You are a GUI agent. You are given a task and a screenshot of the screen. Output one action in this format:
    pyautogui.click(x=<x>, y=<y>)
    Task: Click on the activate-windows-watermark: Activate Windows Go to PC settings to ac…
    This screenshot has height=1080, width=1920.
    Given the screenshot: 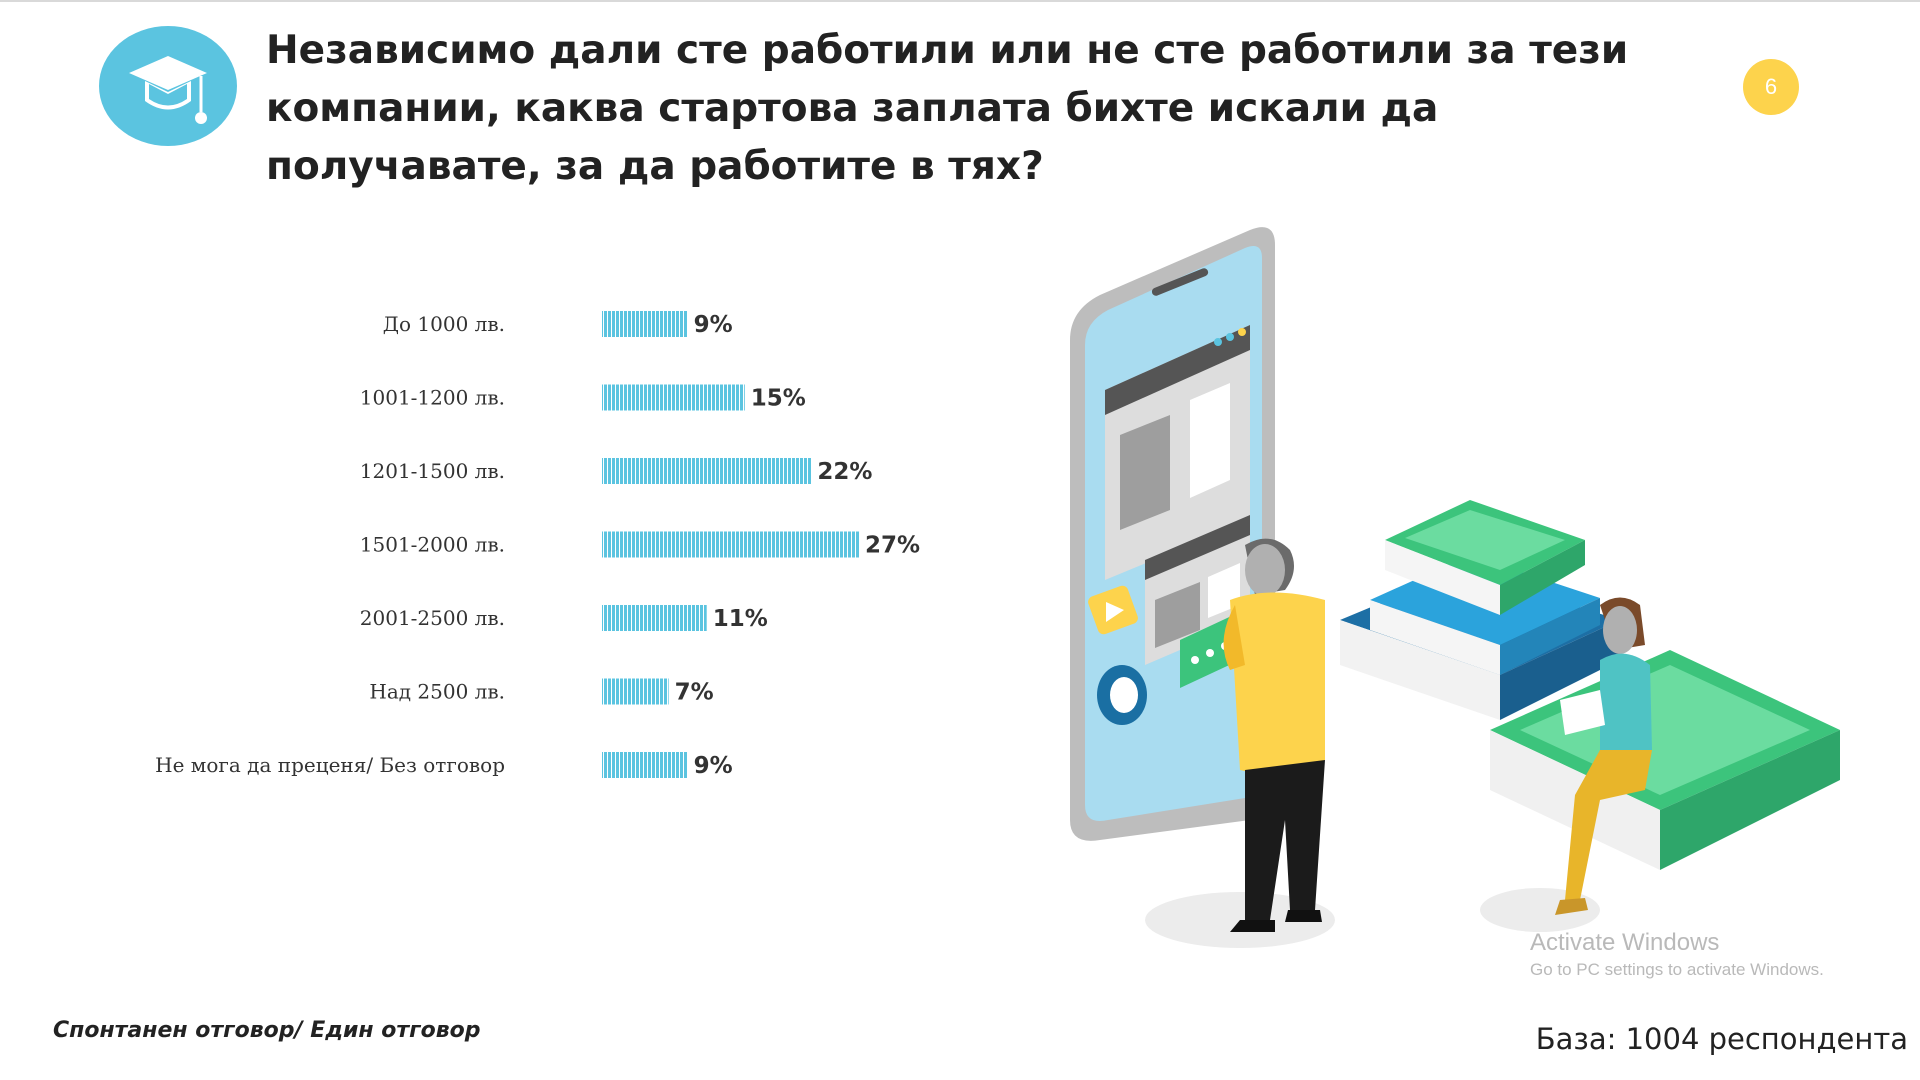 What is the action you would take?
    pyautogui.click(x=1677, y=955)
    